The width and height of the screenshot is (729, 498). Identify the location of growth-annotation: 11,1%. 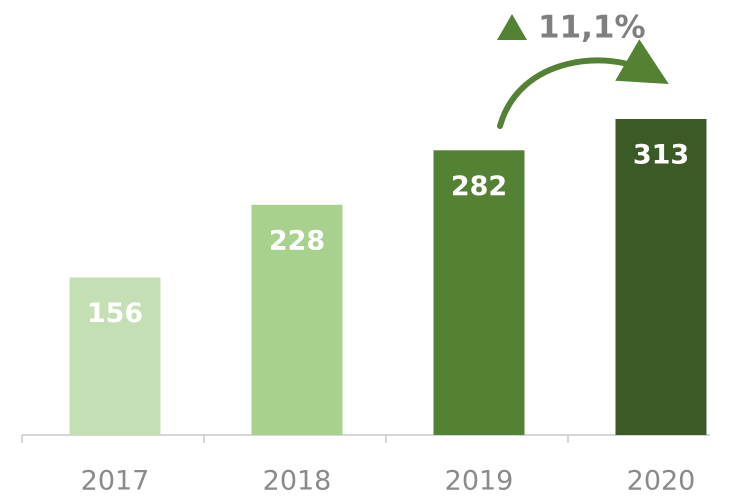
(592, 28).